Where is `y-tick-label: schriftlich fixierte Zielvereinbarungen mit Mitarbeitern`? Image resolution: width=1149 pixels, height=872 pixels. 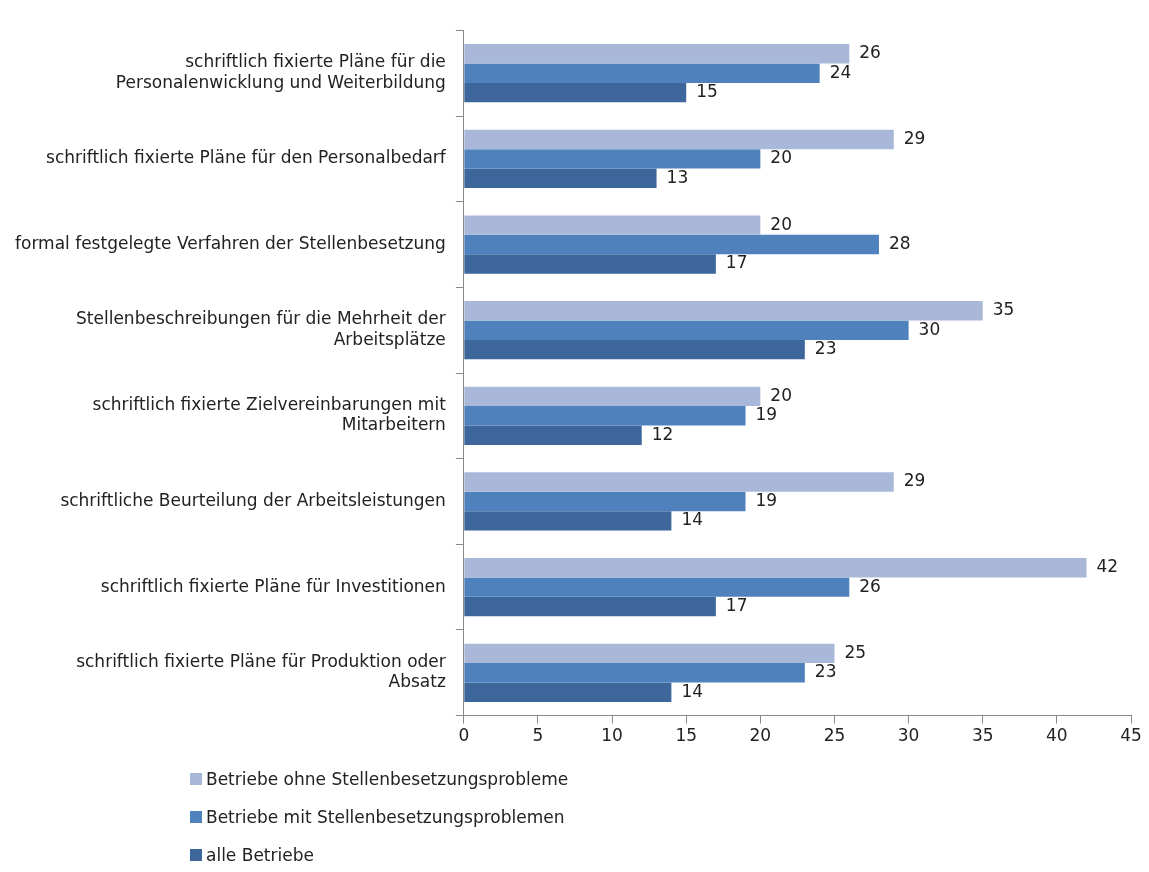
y-tick-label: schriftlich fixierte Zielvereinbarungen mit Mitarbeitern is located at coordinates (269, 414).